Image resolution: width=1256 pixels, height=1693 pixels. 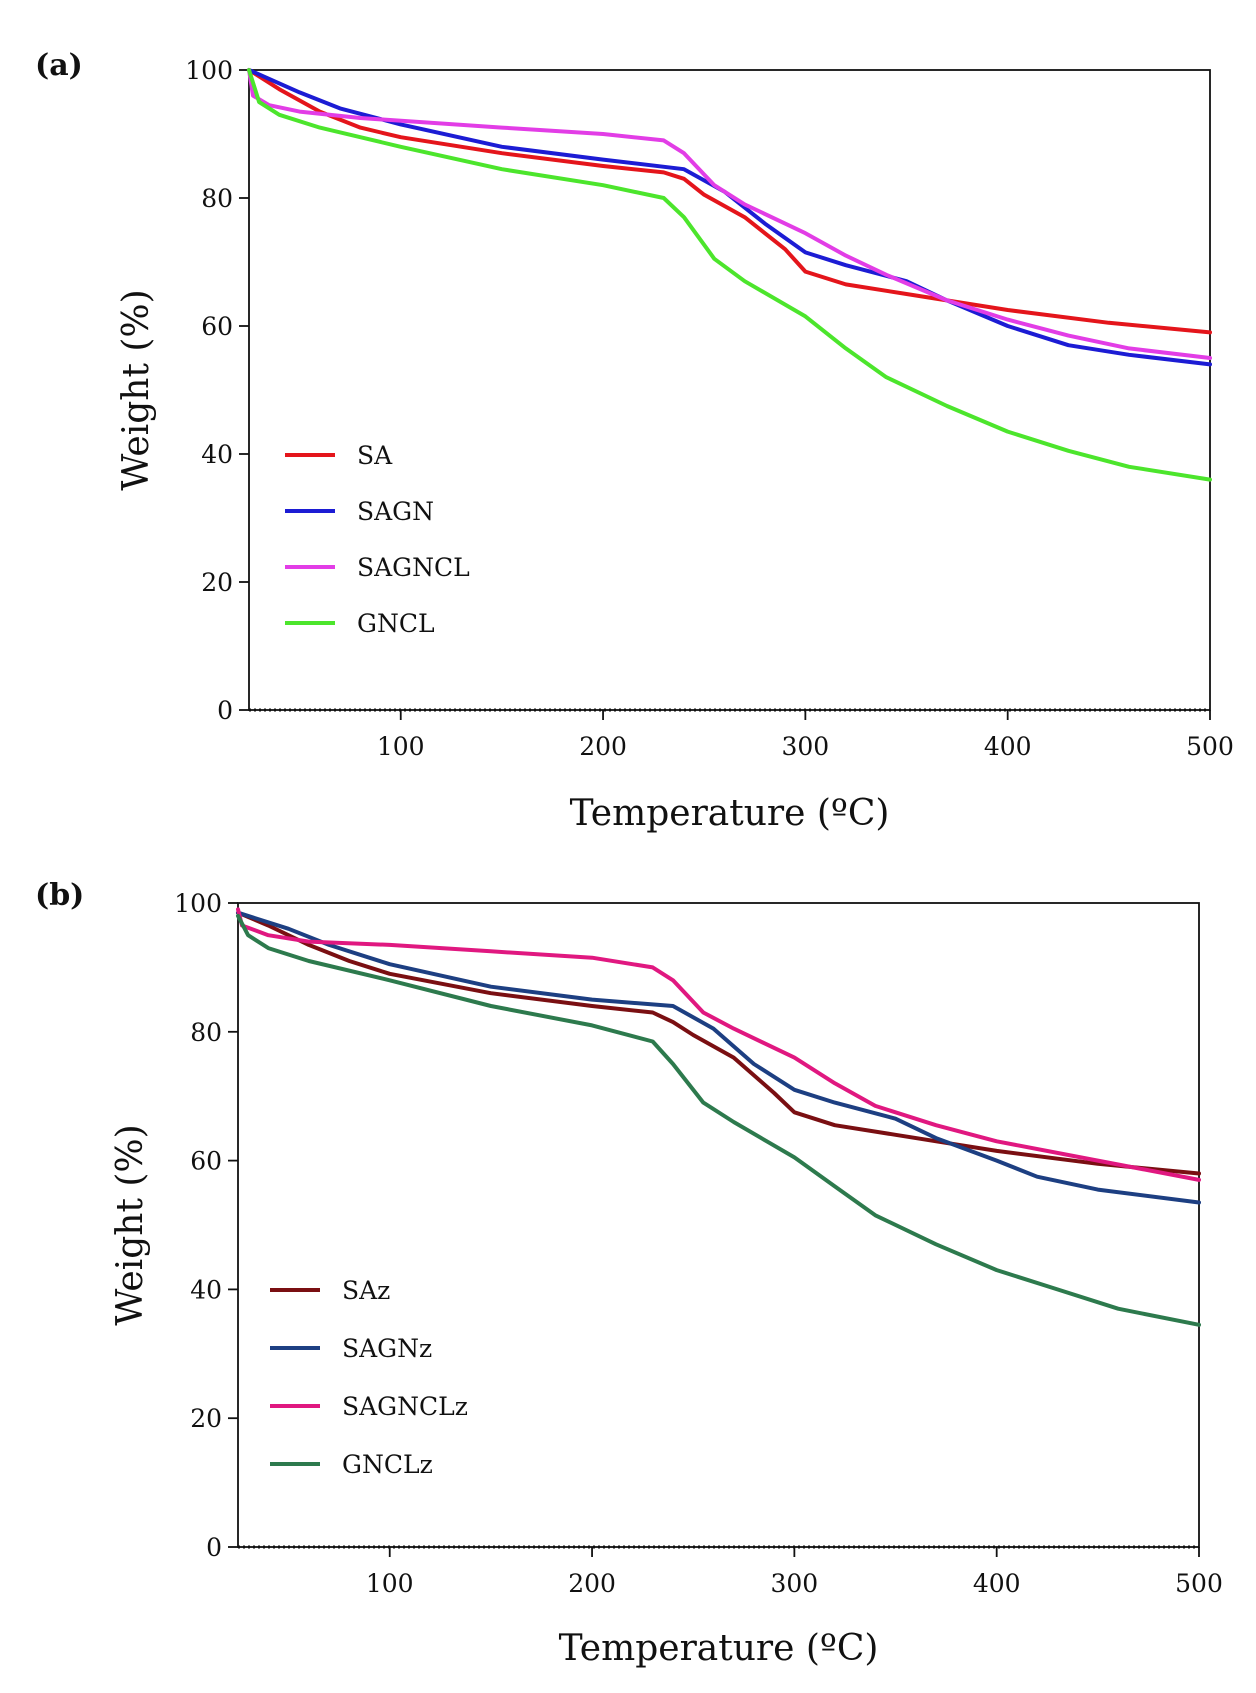 I want to click on series-line-saz, so click(x=718, y=1043).